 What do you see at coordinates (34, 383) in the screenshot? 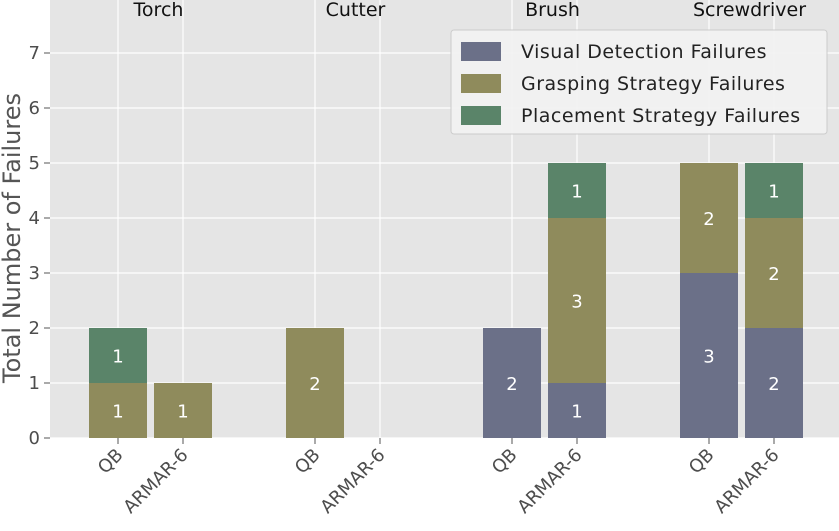
I see `y-tick-label: 1` at bounding box center [34, 383].